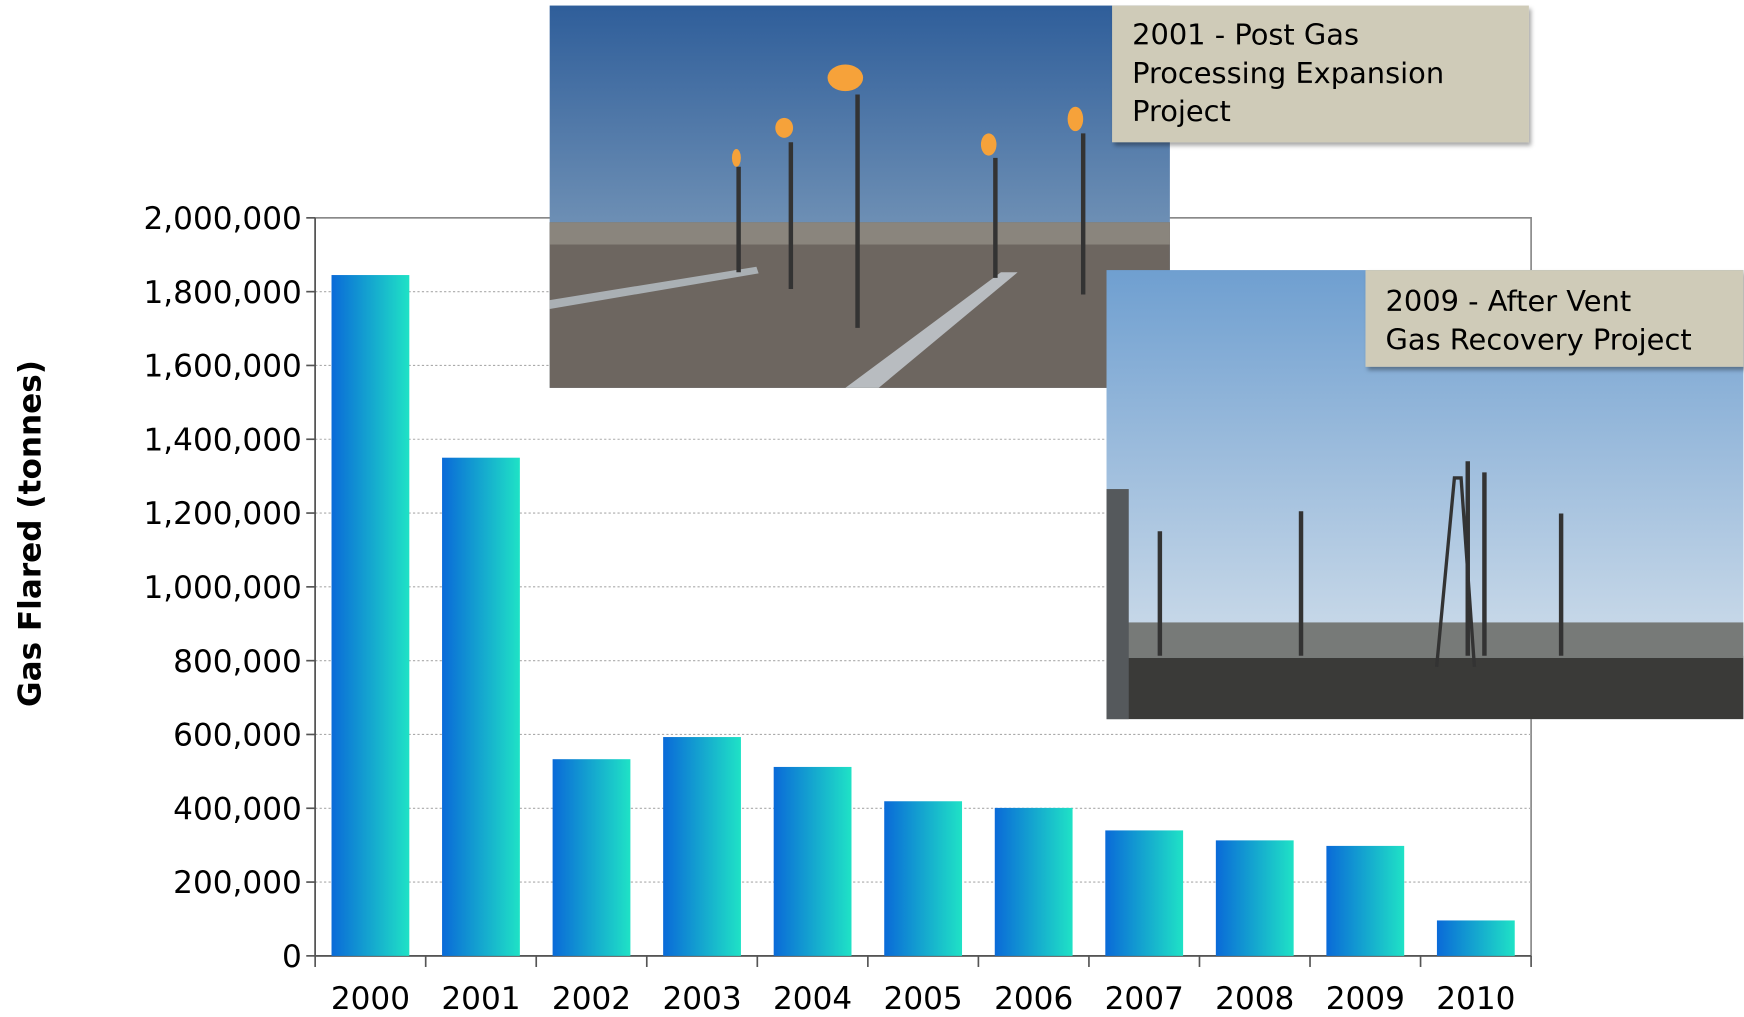 This screenshot has width=1744, height=1017. I want to click on annotation-line: Gas Recovery Project, so click(1539, 340).